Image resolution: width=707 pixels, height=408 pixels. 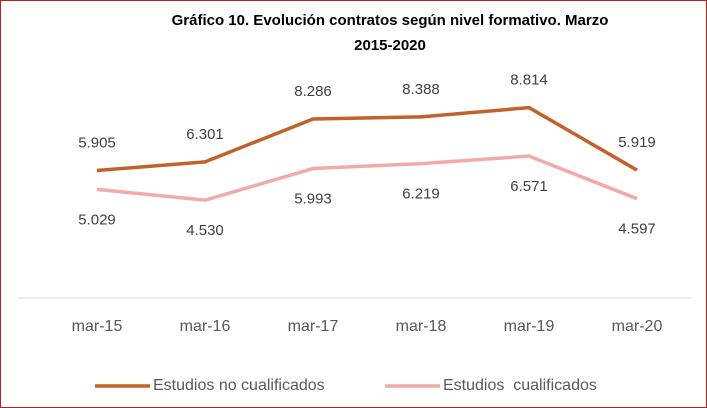 What do you see at coordinates (421, 194) in the screenshot?
I see `data-label: 6.219` at bounding box center [421, 194].